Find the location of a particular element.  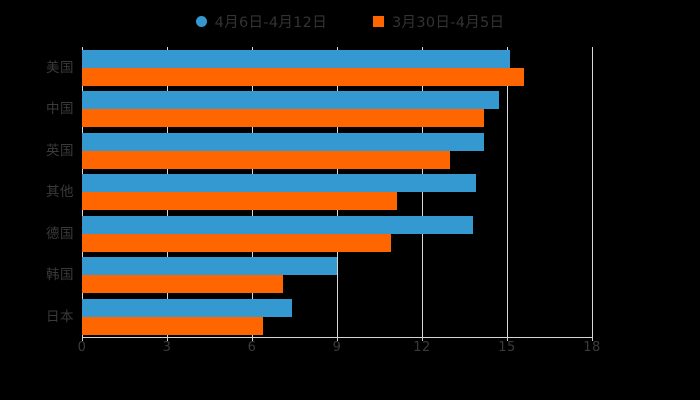

x-axis-label-12: 12 is located at coordinates (422, 347).